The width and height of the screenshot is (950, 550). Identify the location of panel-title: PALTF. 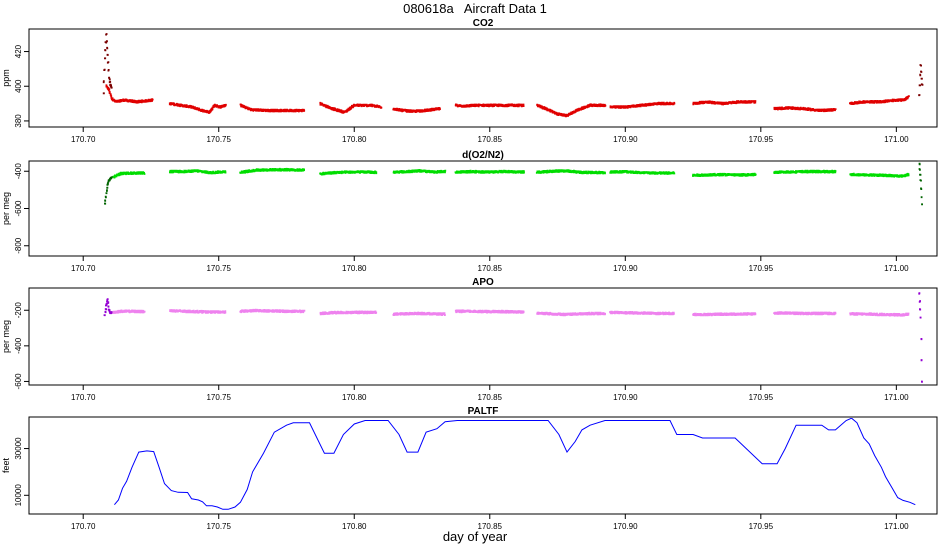
(483, 411).